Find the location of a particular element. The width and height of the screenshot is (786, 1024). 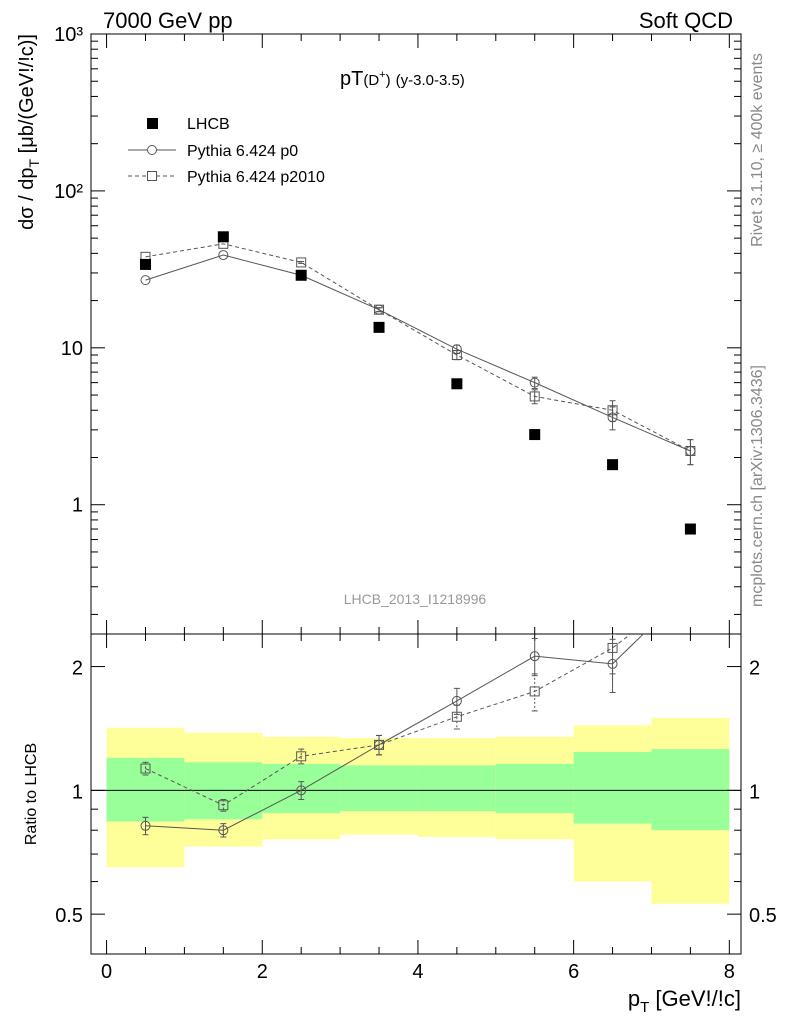

legend-label-p2010: Pythia 6.424 p2010 is located at coordinates (256, 177).